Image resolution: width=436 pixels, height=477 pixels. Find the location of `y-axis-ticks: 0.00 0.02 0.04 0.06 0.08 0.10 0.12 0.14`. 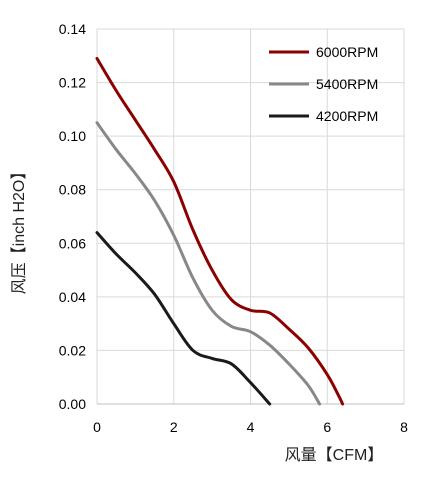

y-axis-ticks: 0.00 0.02 0.04 0.06 0.08 0.10 0.12 0.14 is located at coordinates (72, 216).